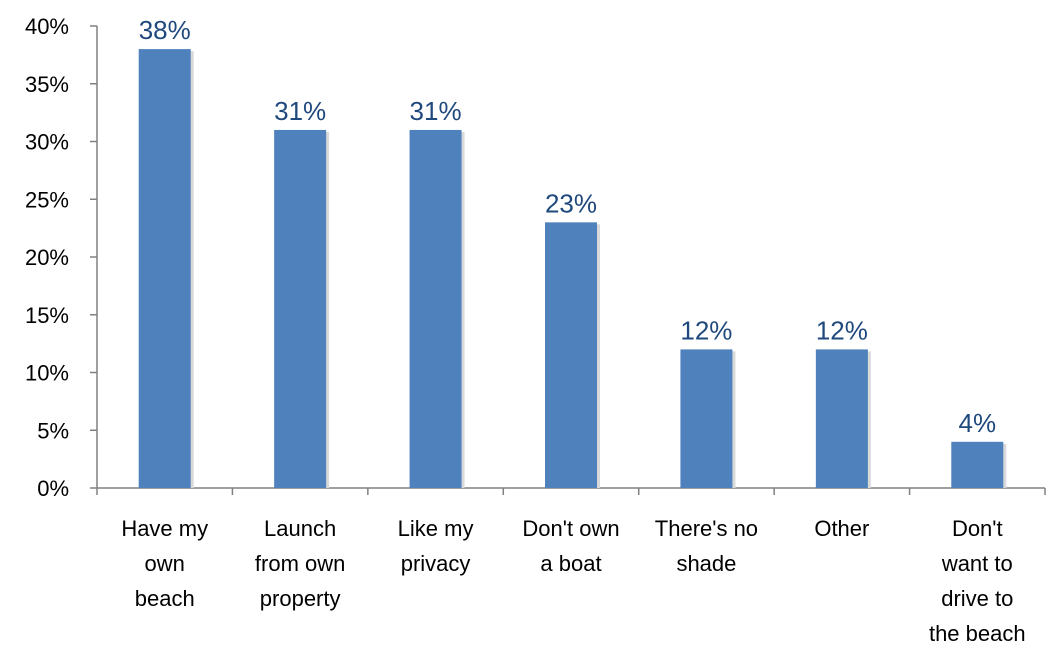 Image resolution: width=1048 pixels, height=659 pixels. What do you see at coordinates (706, 563) in the screenshot?
I see `x-category-label: shade` at bounding box center [706, 563].